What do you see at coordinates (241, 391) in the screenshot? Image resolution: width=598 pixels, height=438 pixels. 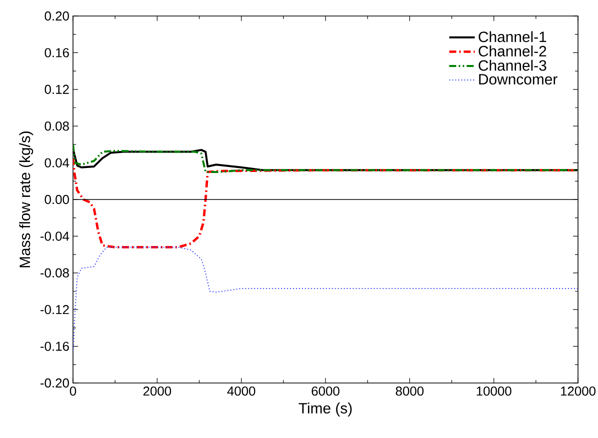 I see `x-tick-label: 4000` at bounding box center [241, 391].